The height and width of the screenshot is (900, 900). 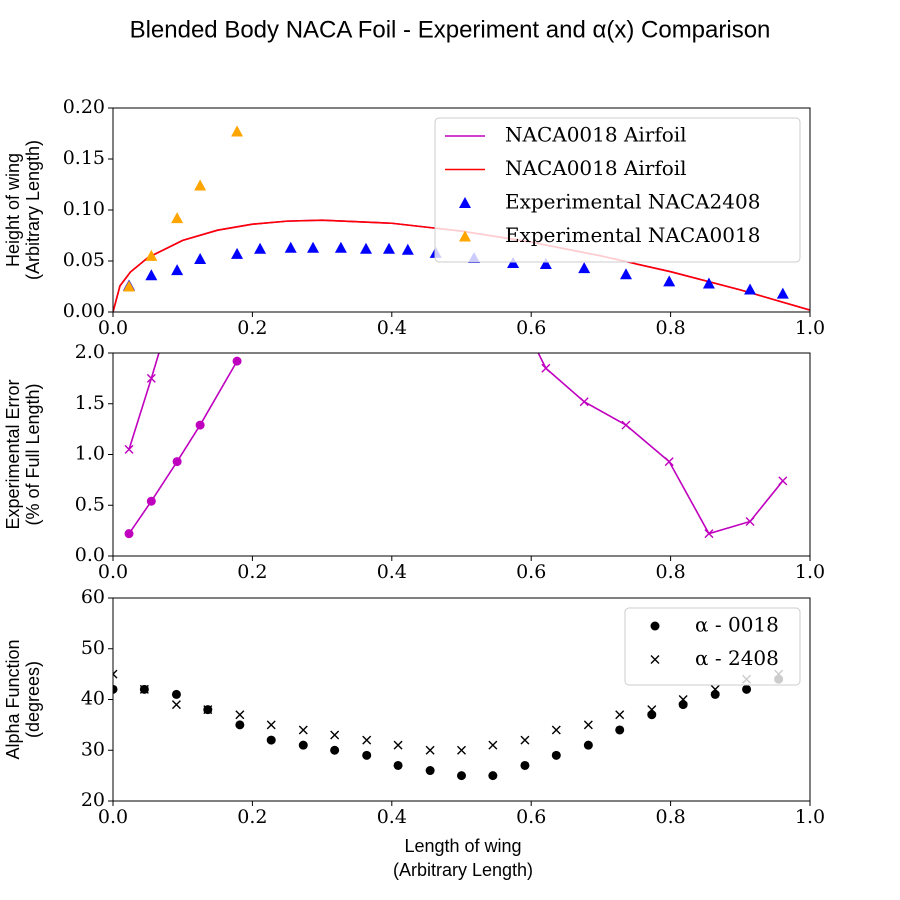 What do you see at coordinates (93, 597) in the screenshot?
I see `y-tick-label: 60` at bounding box center [93, 597].